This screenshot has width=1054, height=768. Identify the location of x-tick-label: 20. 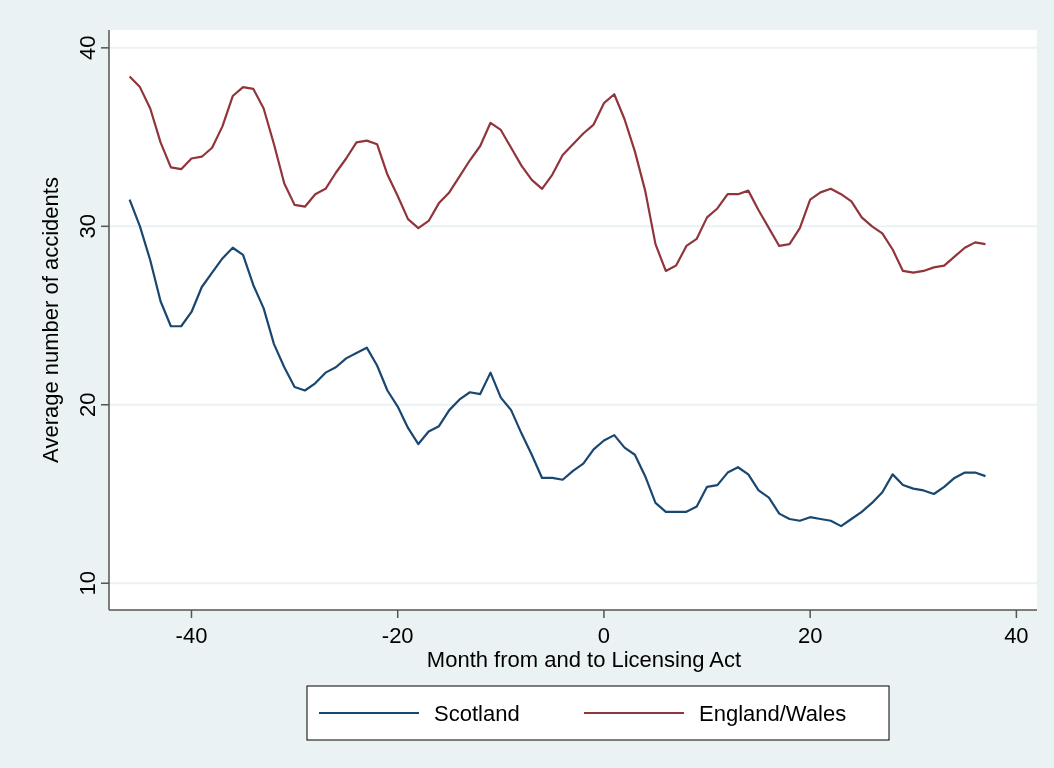
(810, 635).